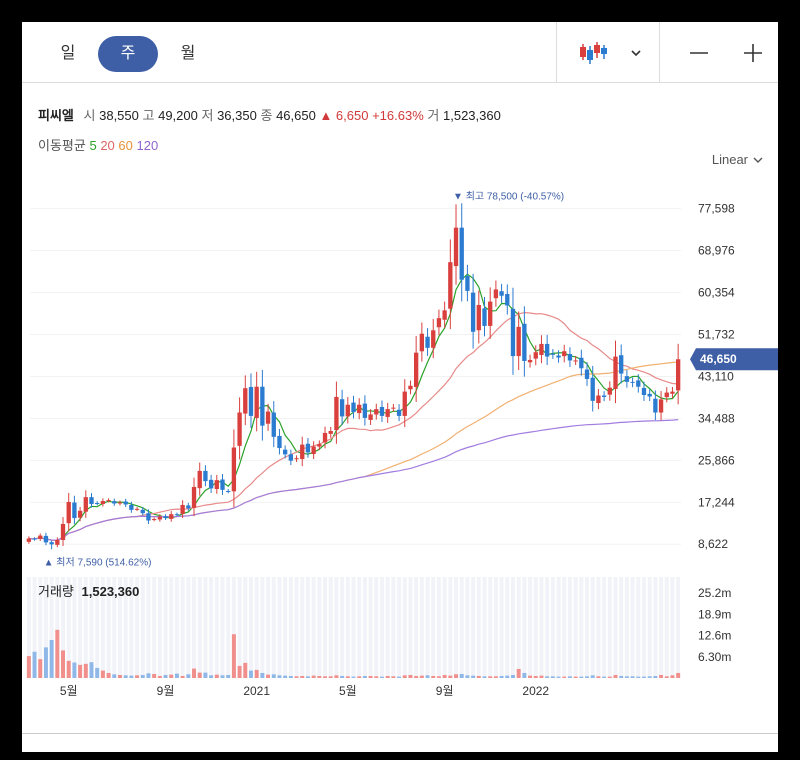  What do you see at coordinates (68, 53) in the screenshot?
I see `tab-daily: 일` at bounding box center [68, 53].